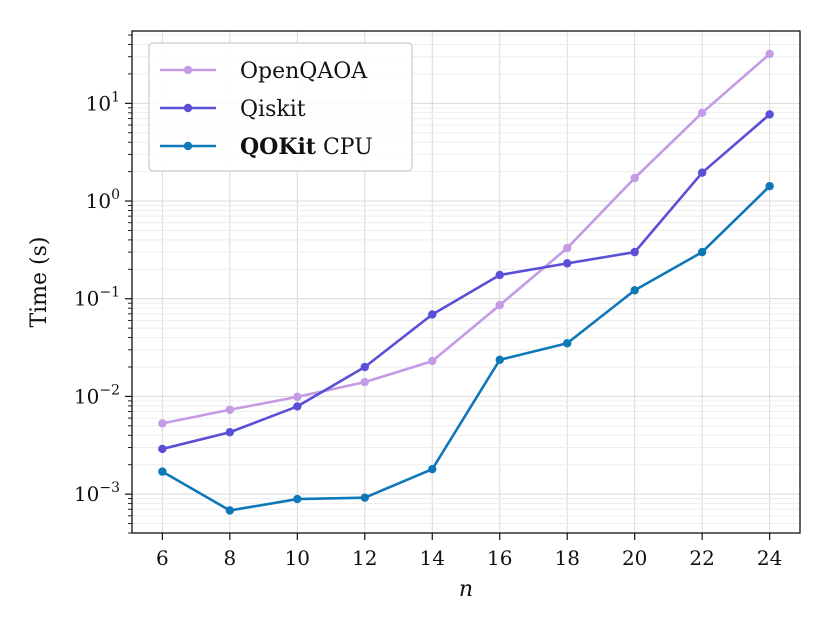  Describe the element at coordinates (273, 109) in the screenshot. I see `legend-label: Qiskit` at that location.